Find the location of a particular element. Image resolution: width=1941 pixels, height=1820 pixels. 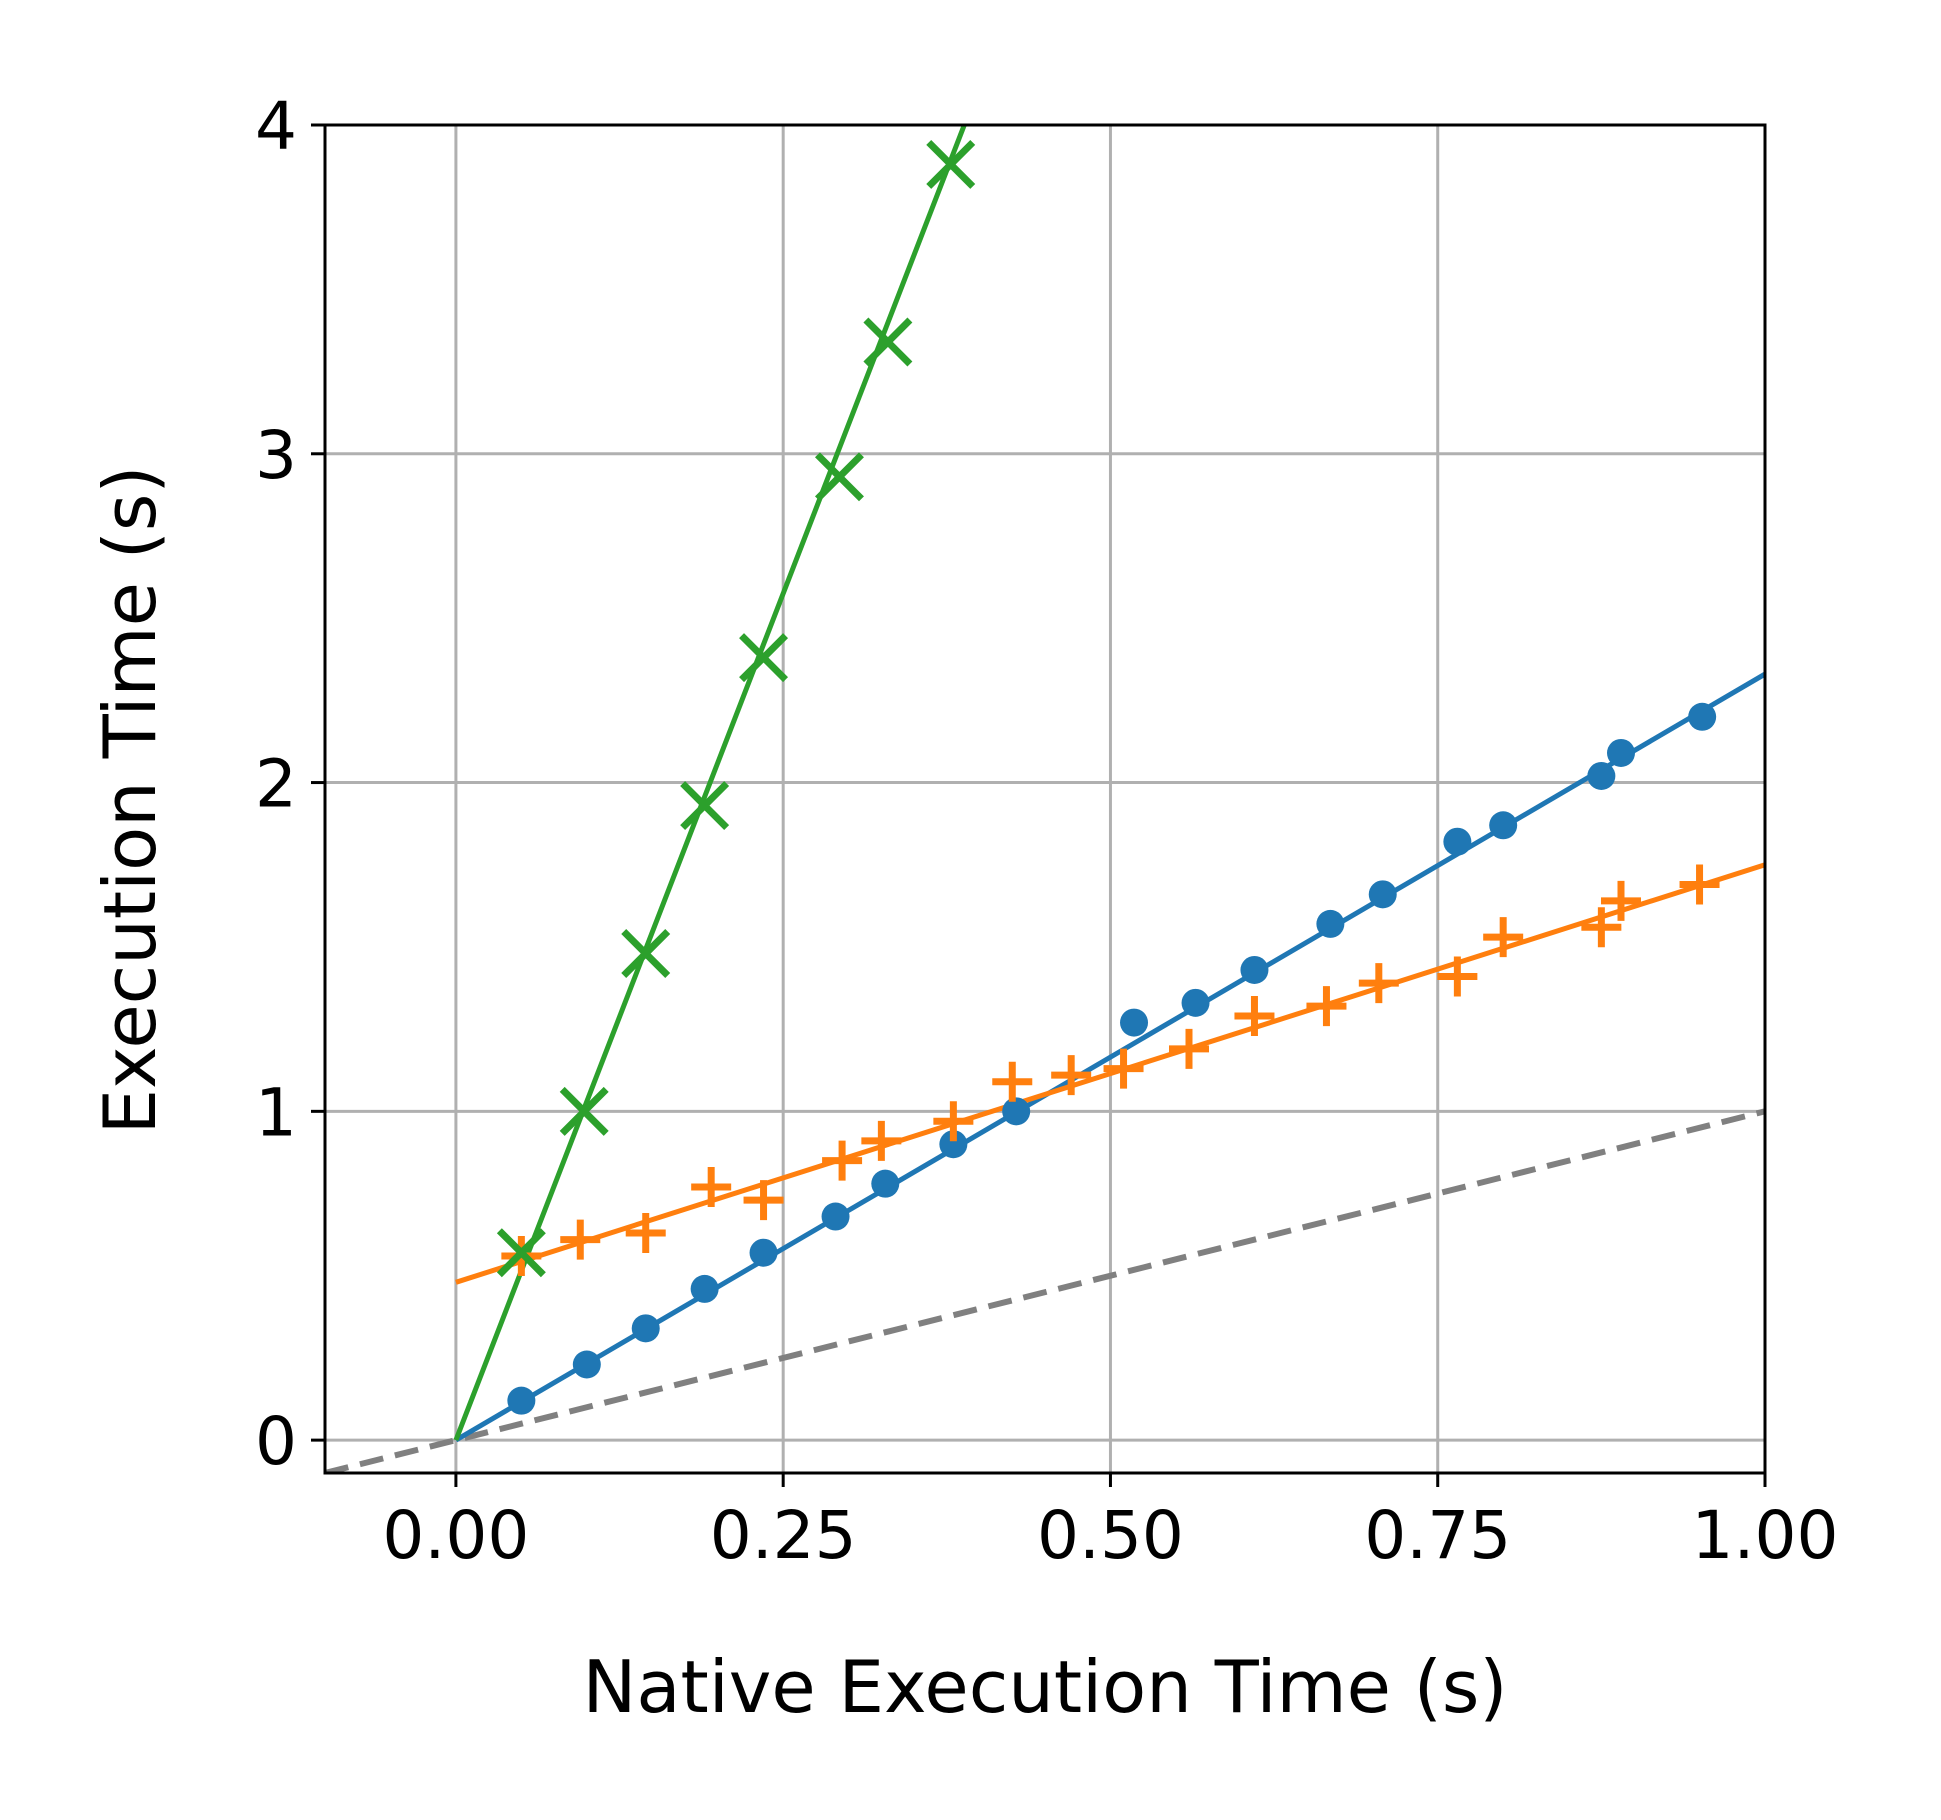

y-tick-label: 1 is located at coordinates (276, 1112).